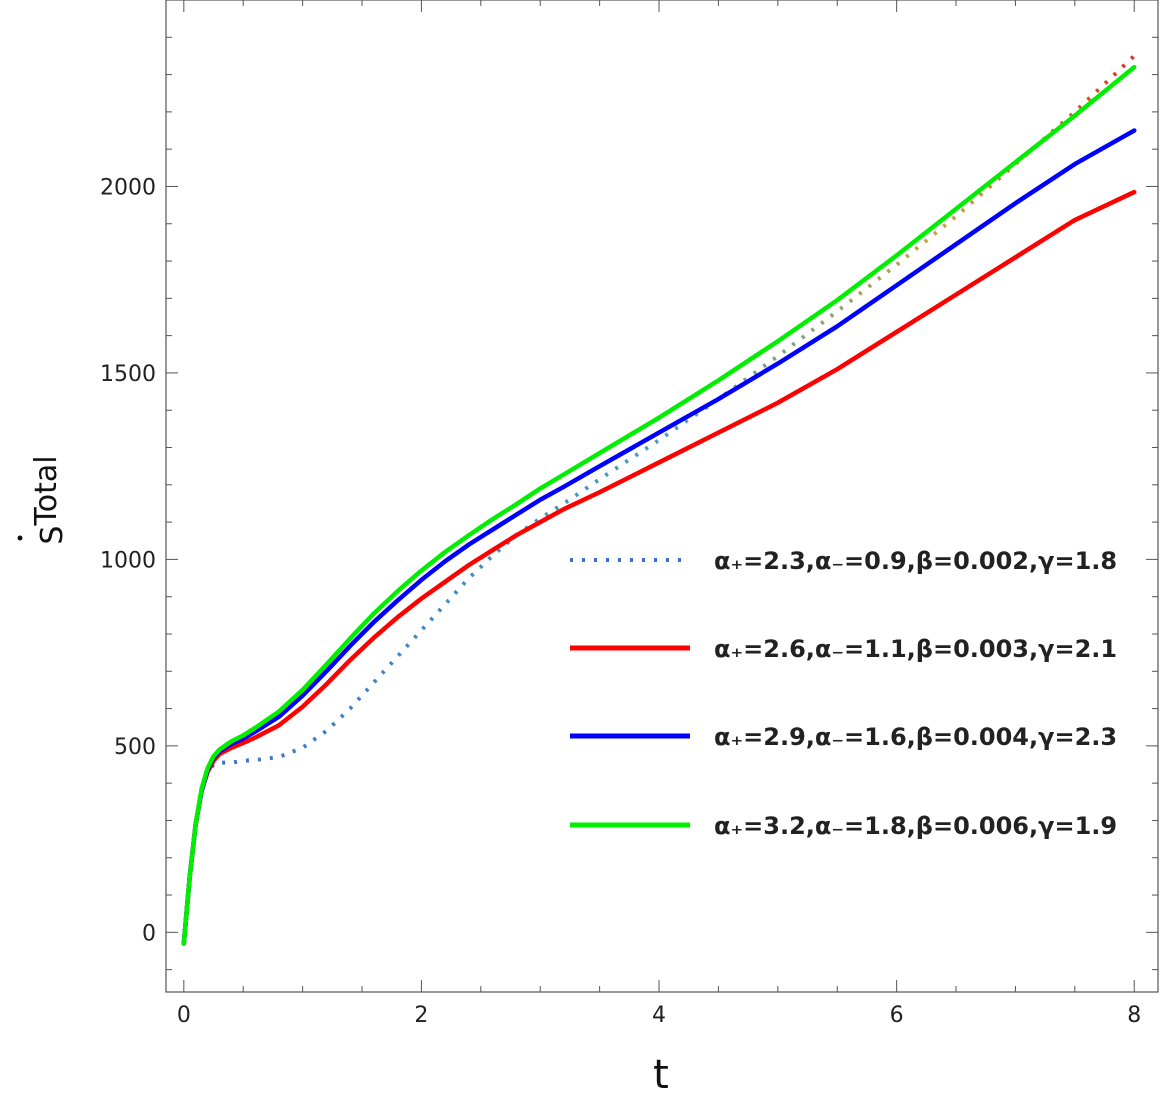 The image size is (1163, 1100). I want to click on y-axis-title: STotal, so click(43, 500).